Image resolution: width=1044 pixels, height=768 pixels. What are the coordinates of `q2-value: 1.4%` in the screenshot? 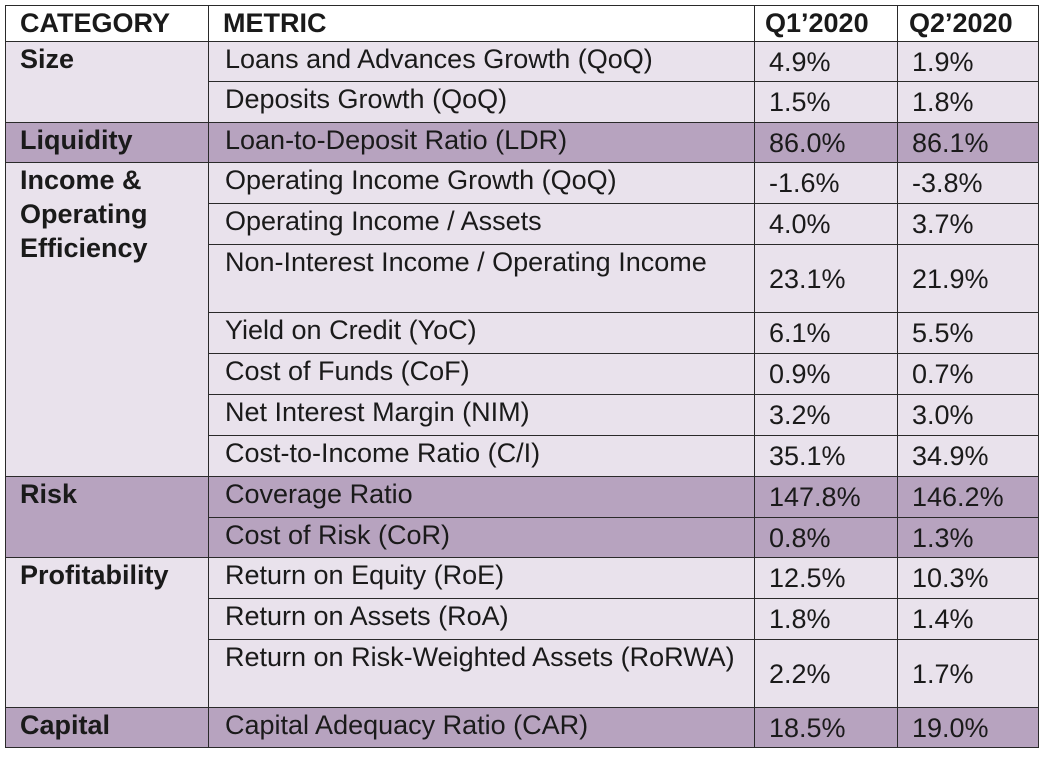 It's located at (968, 619).